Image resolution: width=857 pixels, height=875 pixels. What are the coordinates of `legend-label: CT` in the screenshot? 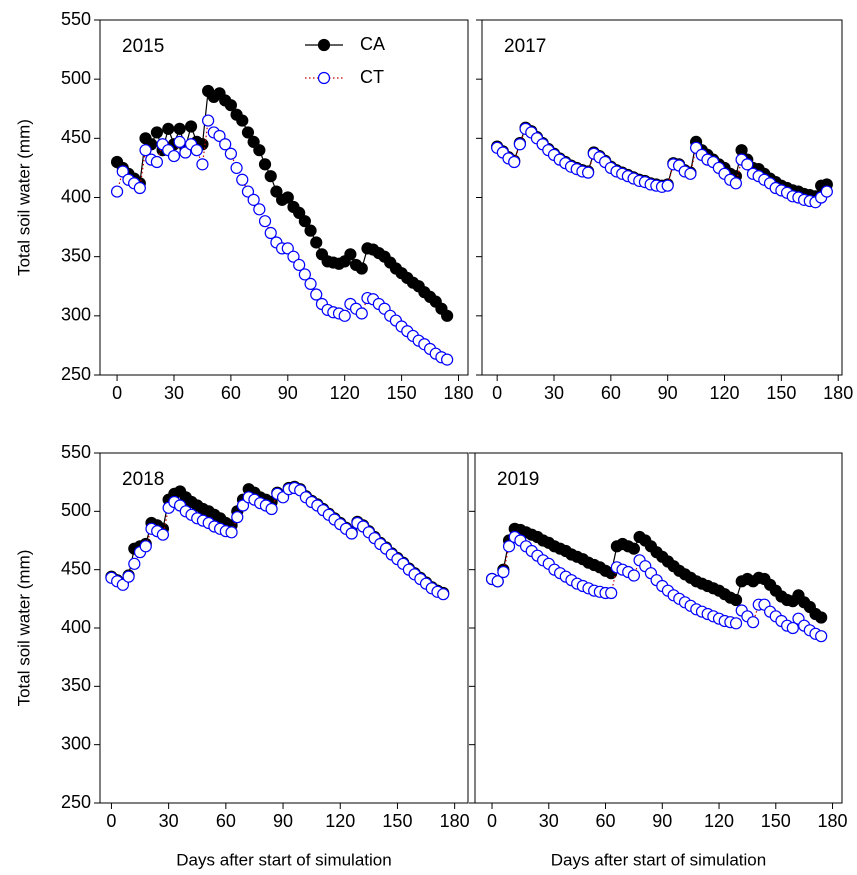 It's located at (372, 77).